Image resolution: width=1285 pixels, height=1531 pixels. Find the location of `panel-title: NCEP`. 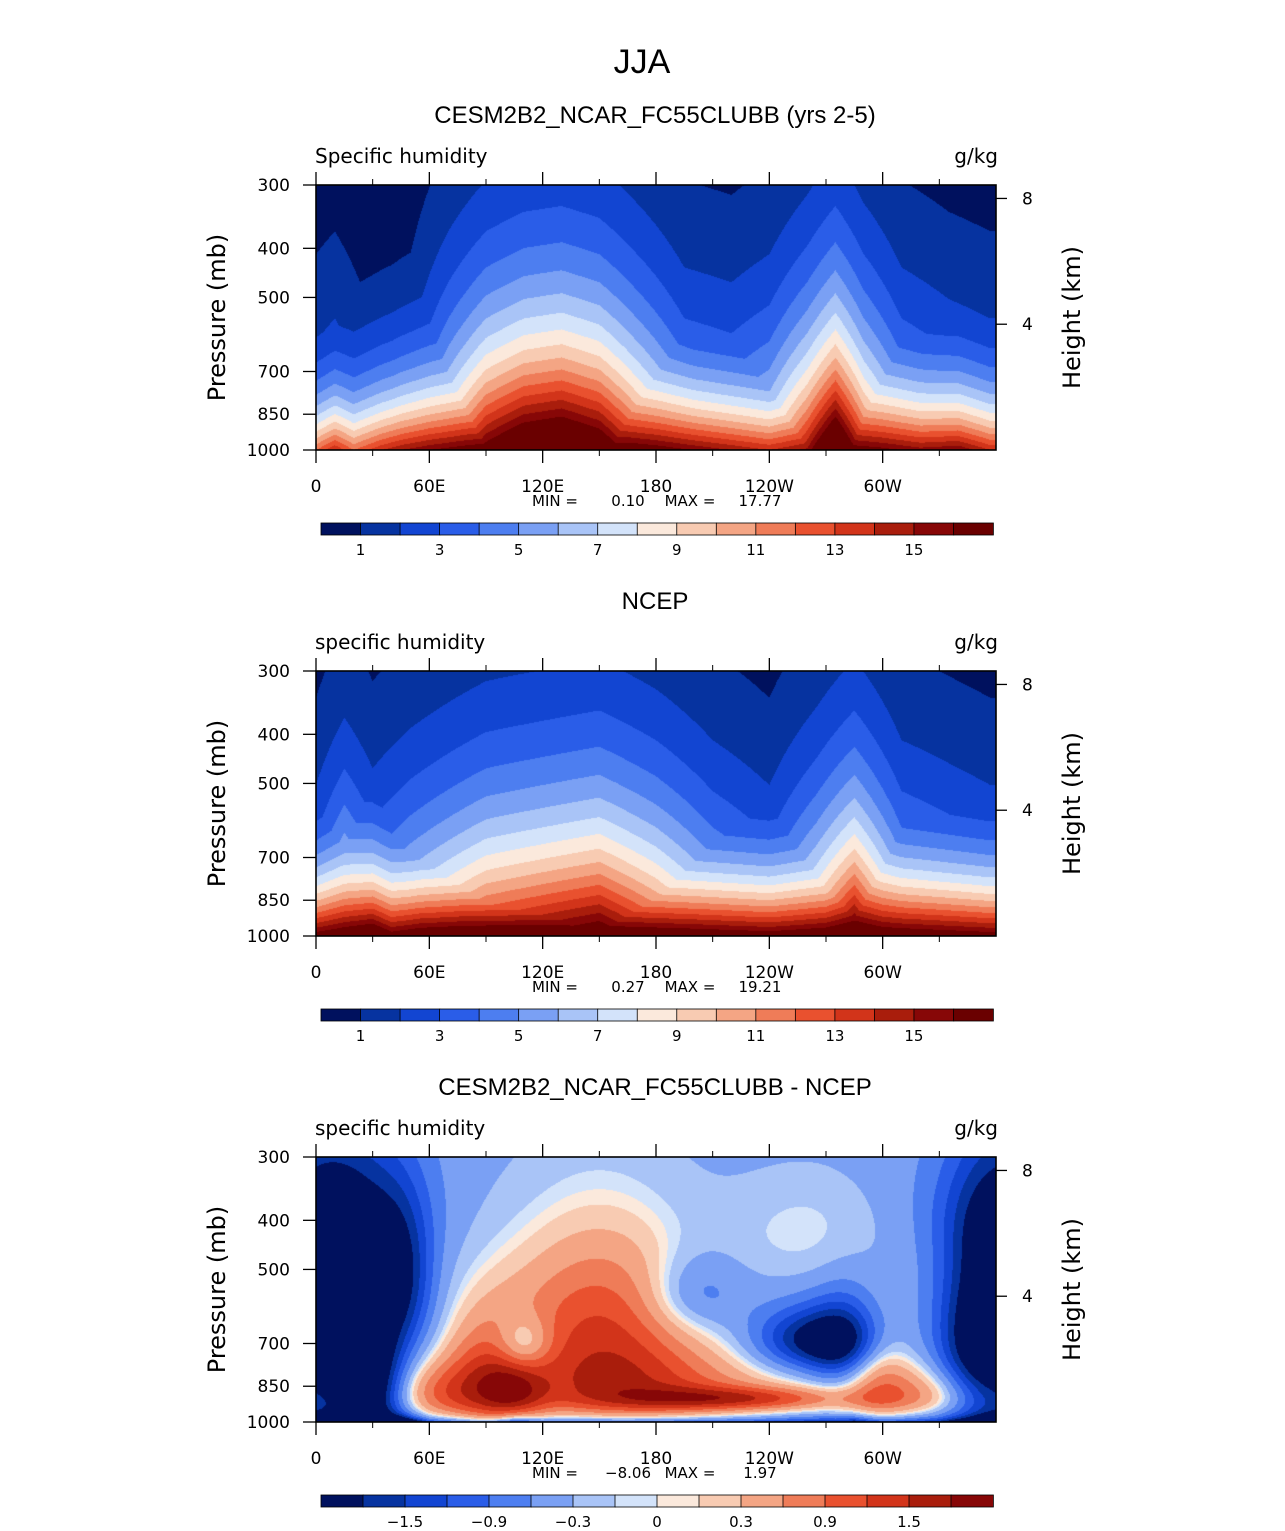

panel-title: NCEP is located at coordinates (655, 601).